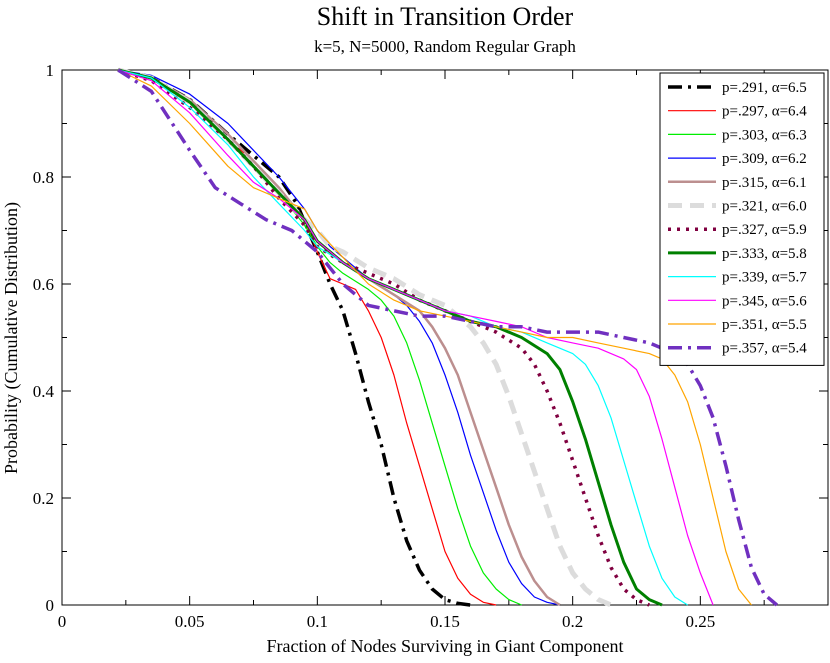 The image size is (830, 663). Describe the element at coordinates (190, 621) in the screenshot. I see `x-tick-label: 0.05` at that location.